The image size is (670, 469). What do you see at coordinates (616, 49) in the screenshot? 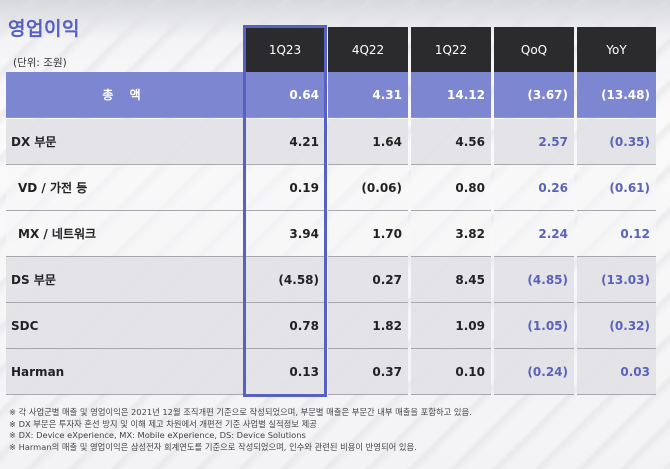
I see `column-header-yoy: YoY` at bounding box center [616, 49].